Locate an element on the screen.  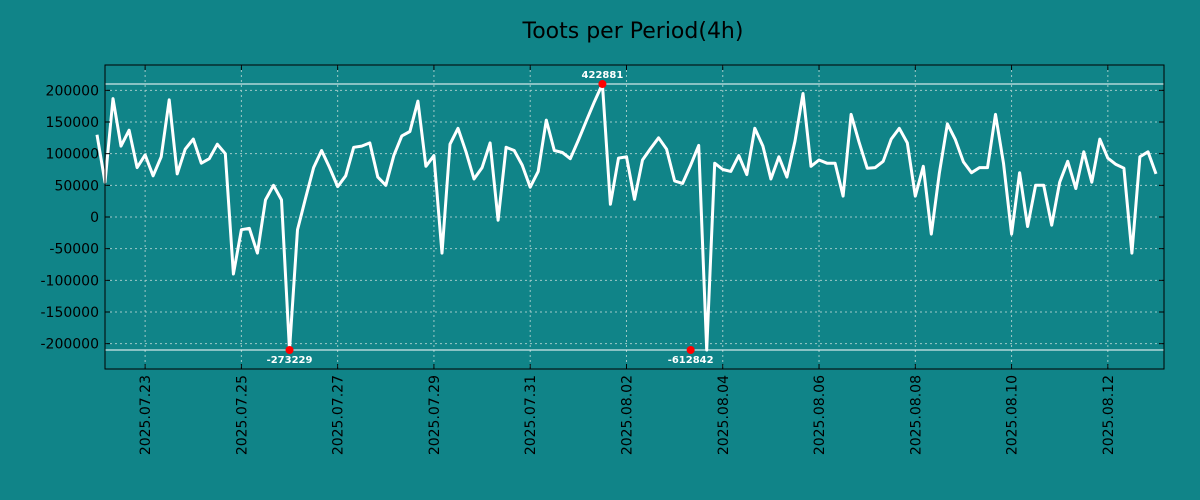
y-tick-label: -100000 is located at coordinates (70, 281).